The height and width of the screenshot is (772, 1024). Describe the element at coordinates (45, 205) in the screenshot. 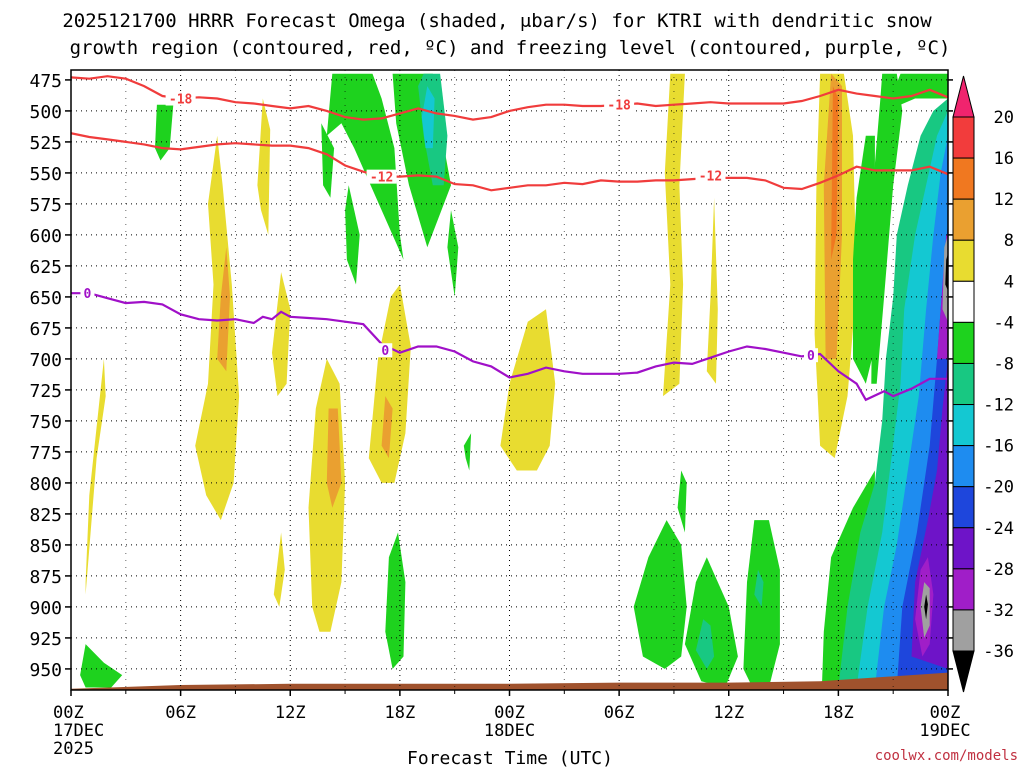

I see `y-tick-label: 575` at that location.